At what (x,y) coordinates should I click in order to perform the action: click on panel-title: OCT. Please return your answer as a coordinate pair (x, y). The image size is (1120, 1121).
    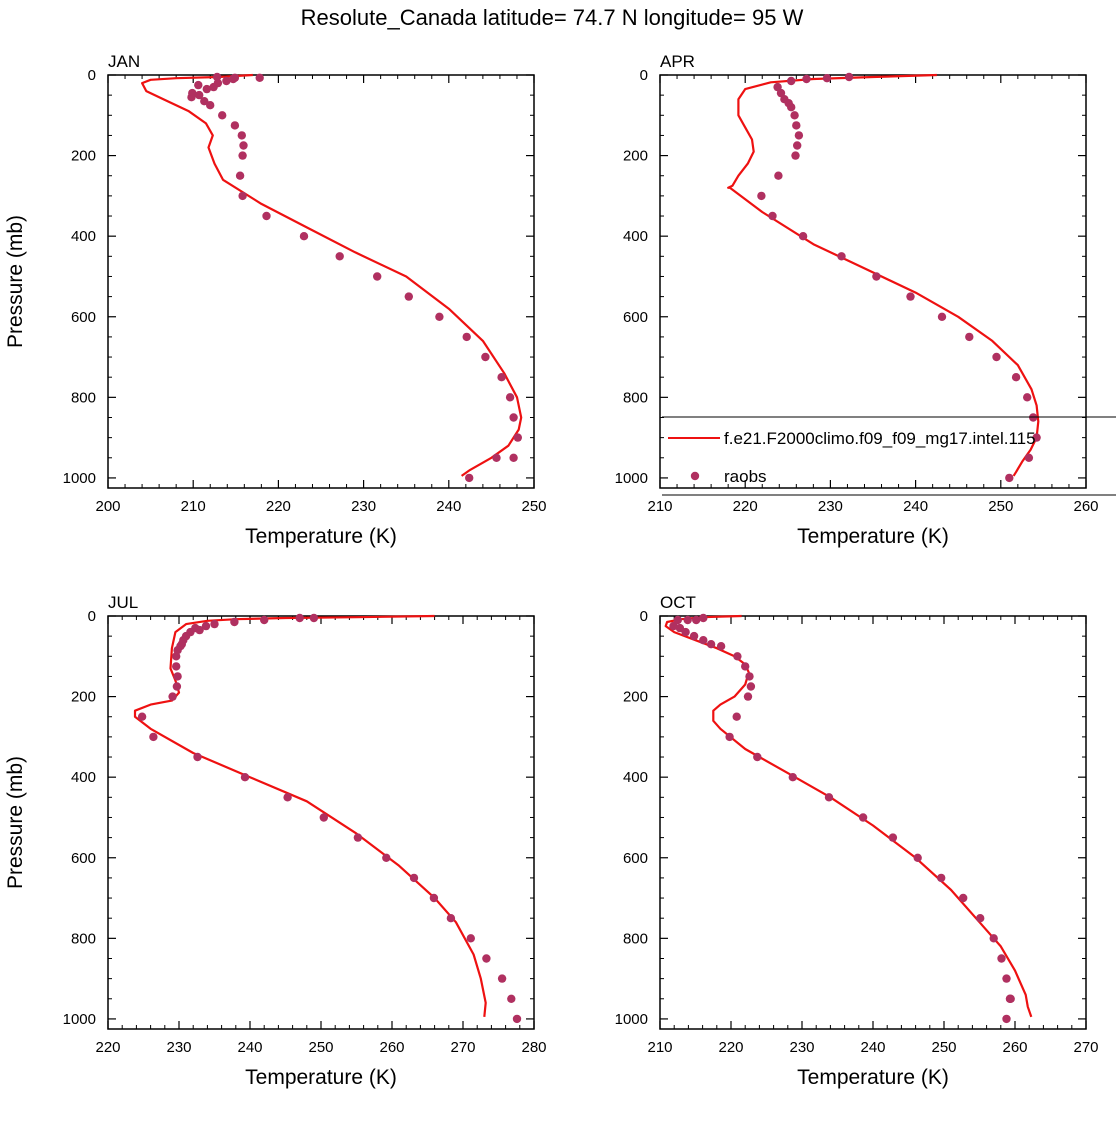
    Looking at the image, I should click on (678, 602).